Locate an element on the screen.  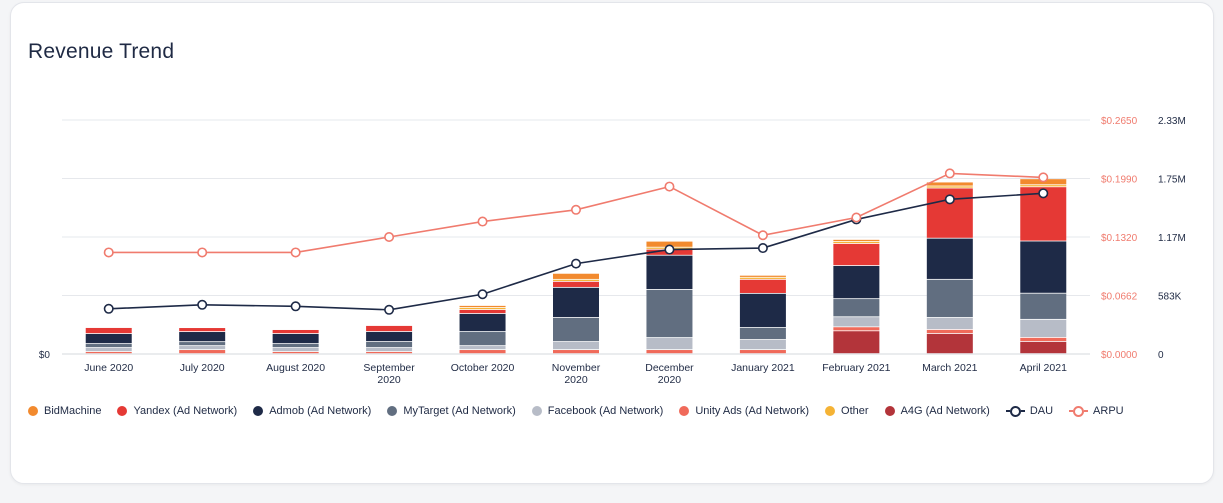
legend-item-dau: DAU is located at coordinates (1029, 411).